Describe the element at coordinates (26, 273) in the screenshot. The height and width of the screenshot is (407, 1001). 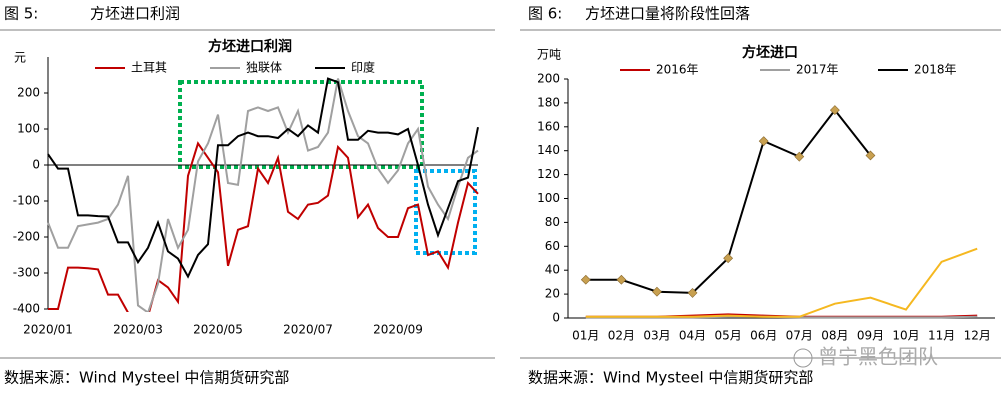
I see `y-tick-label: -300` at that location.